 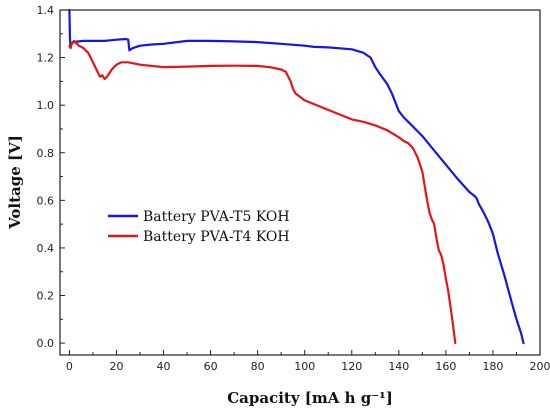 What do you see at coordinates (304, 366) in the screenshot?
I see `x-tick-label: 100` at bounding box center [304, 366].